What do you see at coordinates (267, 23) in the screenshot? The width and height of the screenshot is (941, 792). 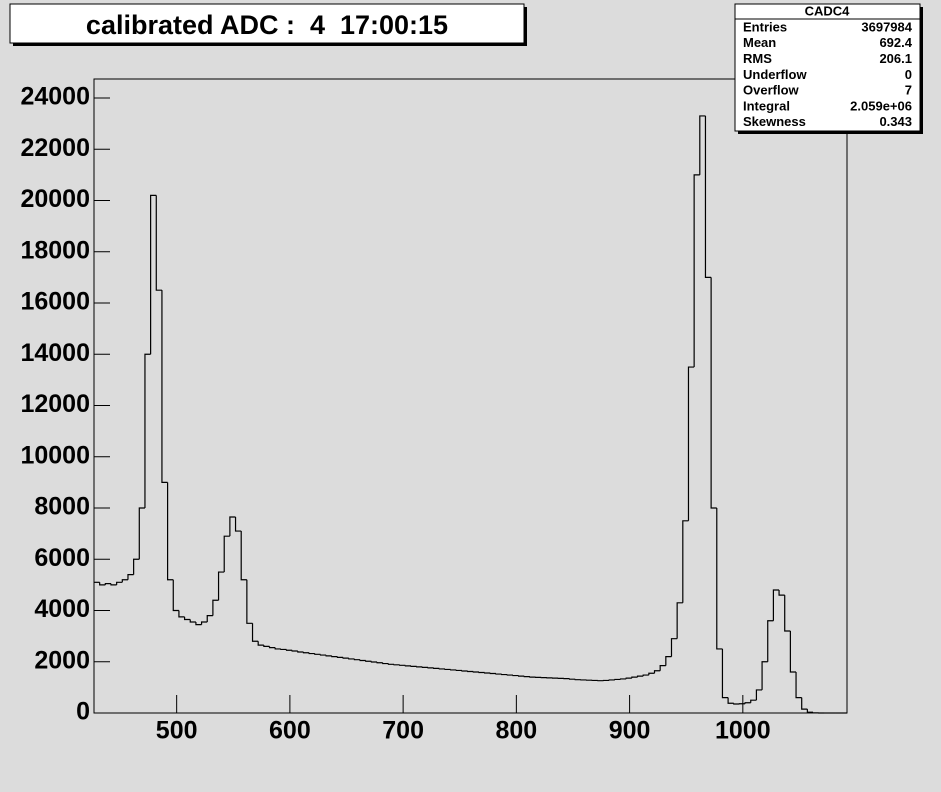 I see `title-box` at bounding box center [267, 23].